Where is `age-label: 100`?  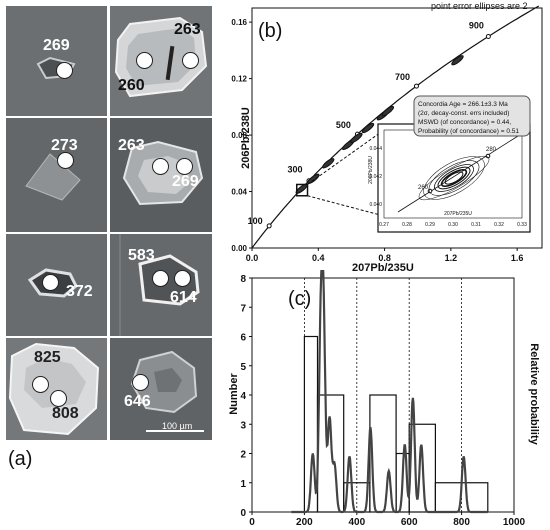
age-label: 100 is located at coordinates (255, 221).